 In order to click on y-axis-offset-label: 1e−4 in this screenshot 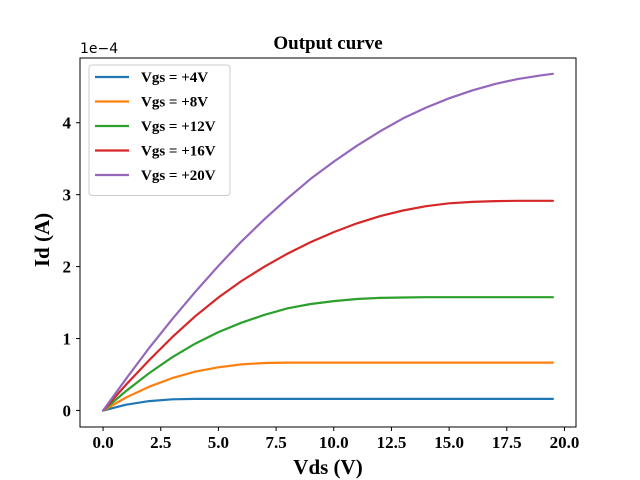, I will do `click(99, 49)`.